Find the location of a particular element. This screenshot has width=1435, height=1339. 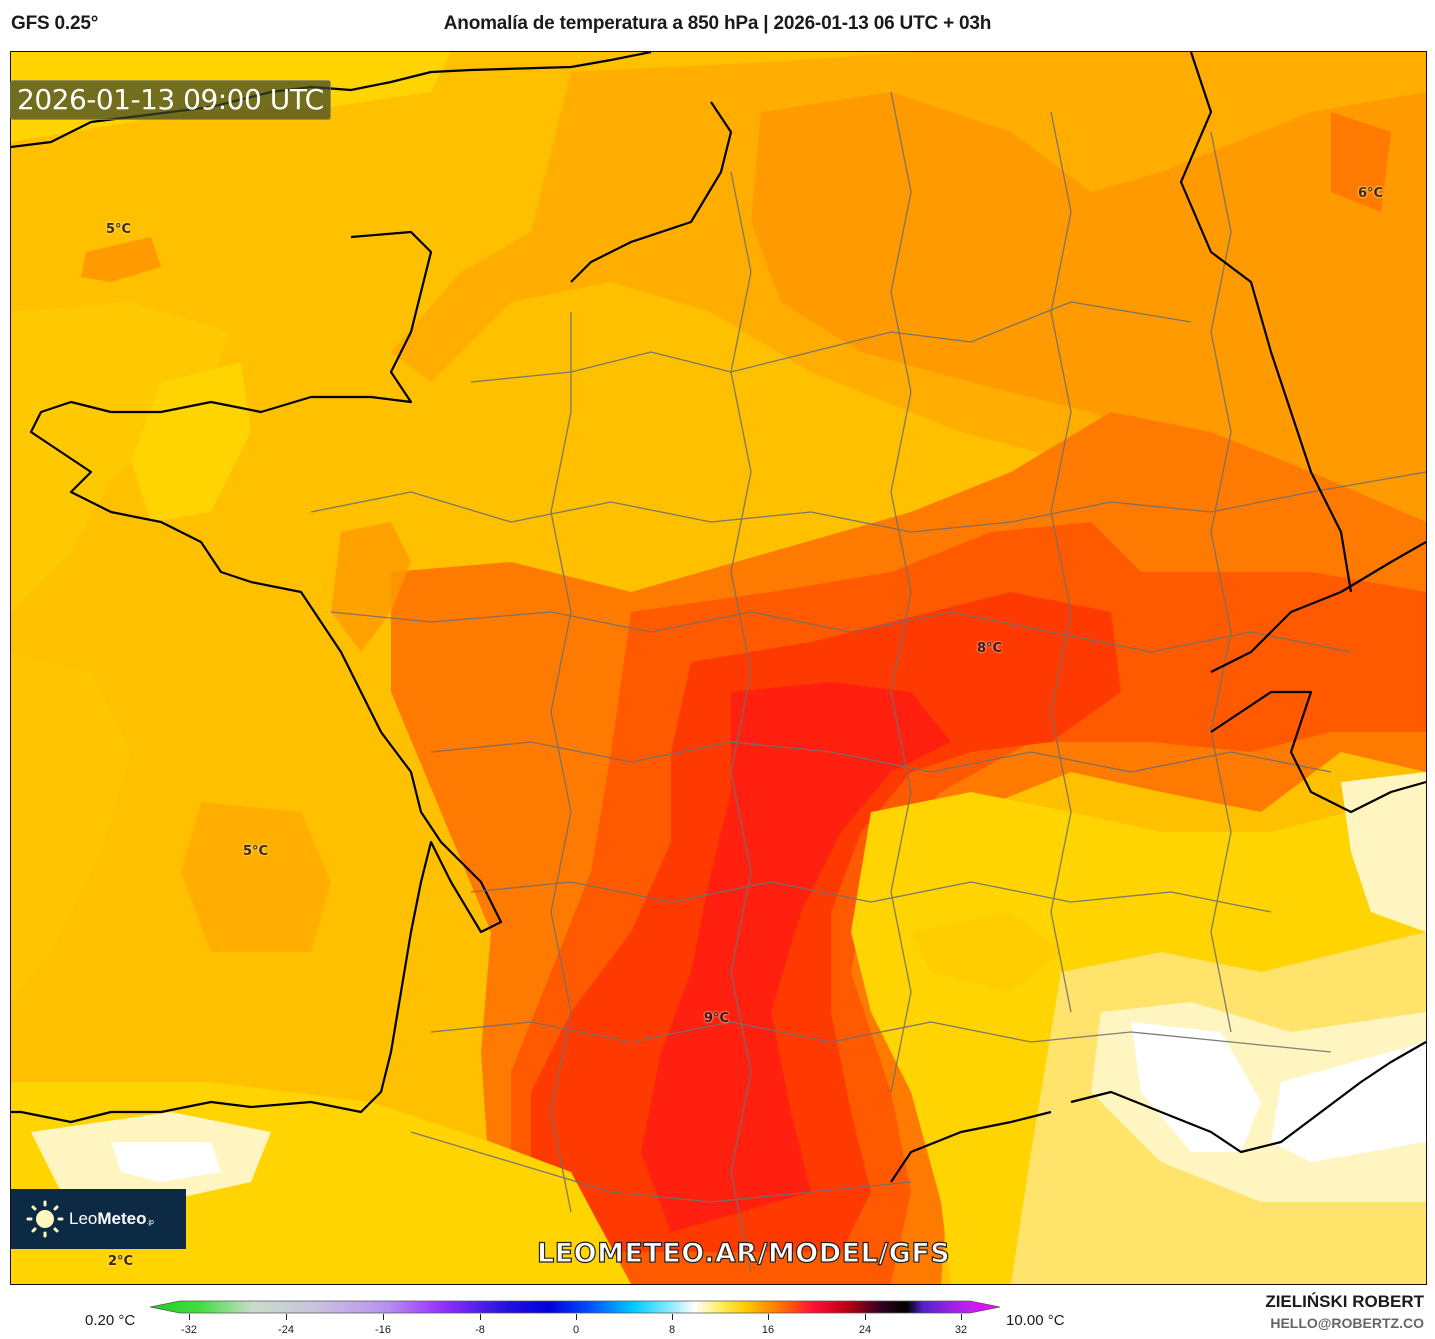

sun-icon is located at coordinates (45, 1219).